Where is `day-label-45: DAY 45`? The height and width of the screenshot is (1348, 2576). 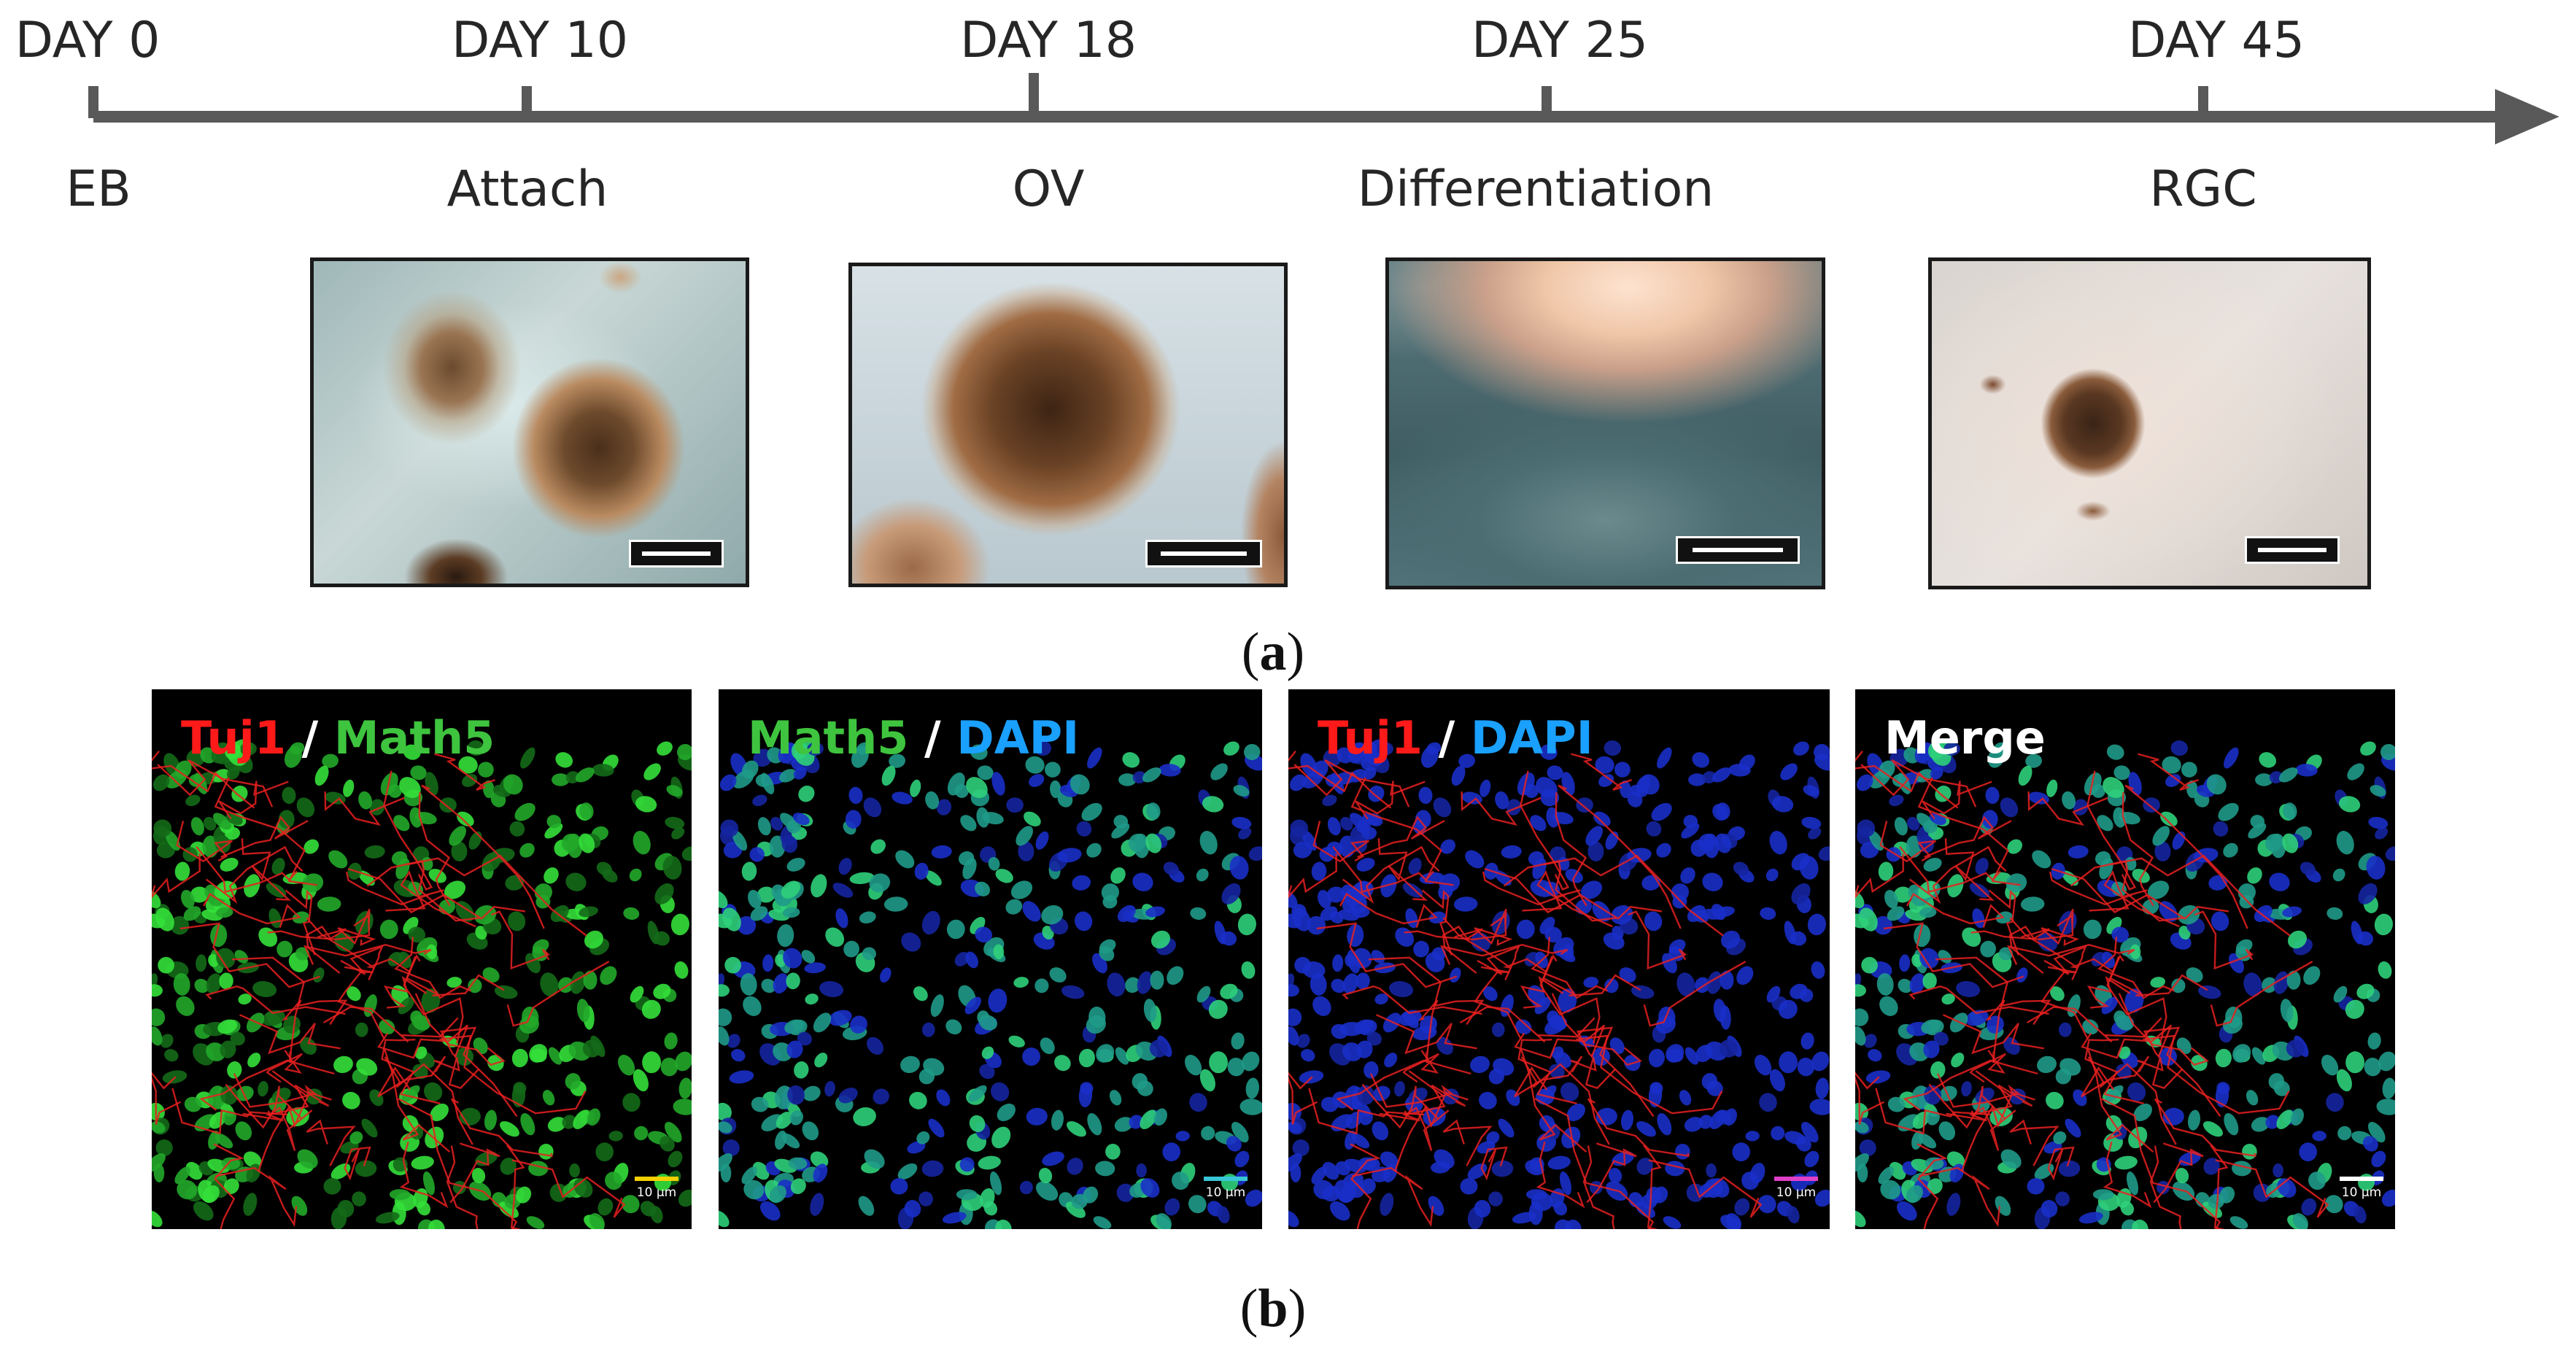
day-label-45: DAY 45 is located at coordinates (2216, 40).